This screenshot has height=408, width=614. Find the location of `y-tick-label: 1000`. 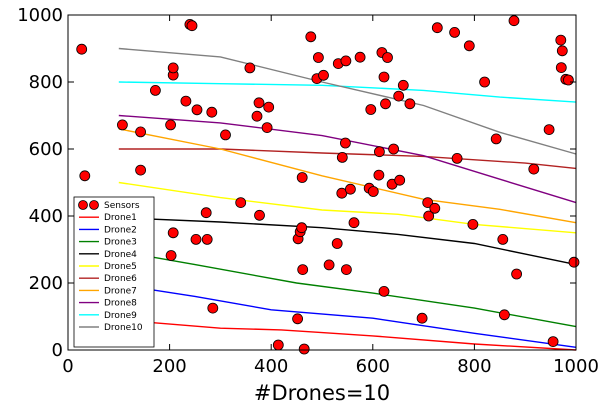

y-tick-label: 1000 is located at coordinates (40, 15).